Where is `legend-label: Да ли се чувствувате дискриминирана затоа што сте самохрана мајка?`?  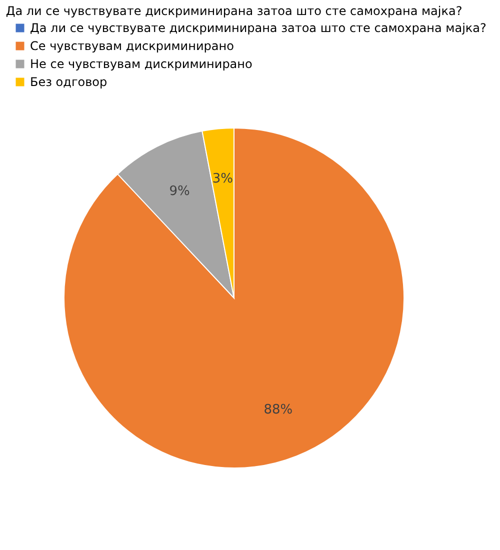 legend-label: Да ли се чувствувате дискриминирана затоа што сте самохрана мајка? is located at coordinates (258, 28).